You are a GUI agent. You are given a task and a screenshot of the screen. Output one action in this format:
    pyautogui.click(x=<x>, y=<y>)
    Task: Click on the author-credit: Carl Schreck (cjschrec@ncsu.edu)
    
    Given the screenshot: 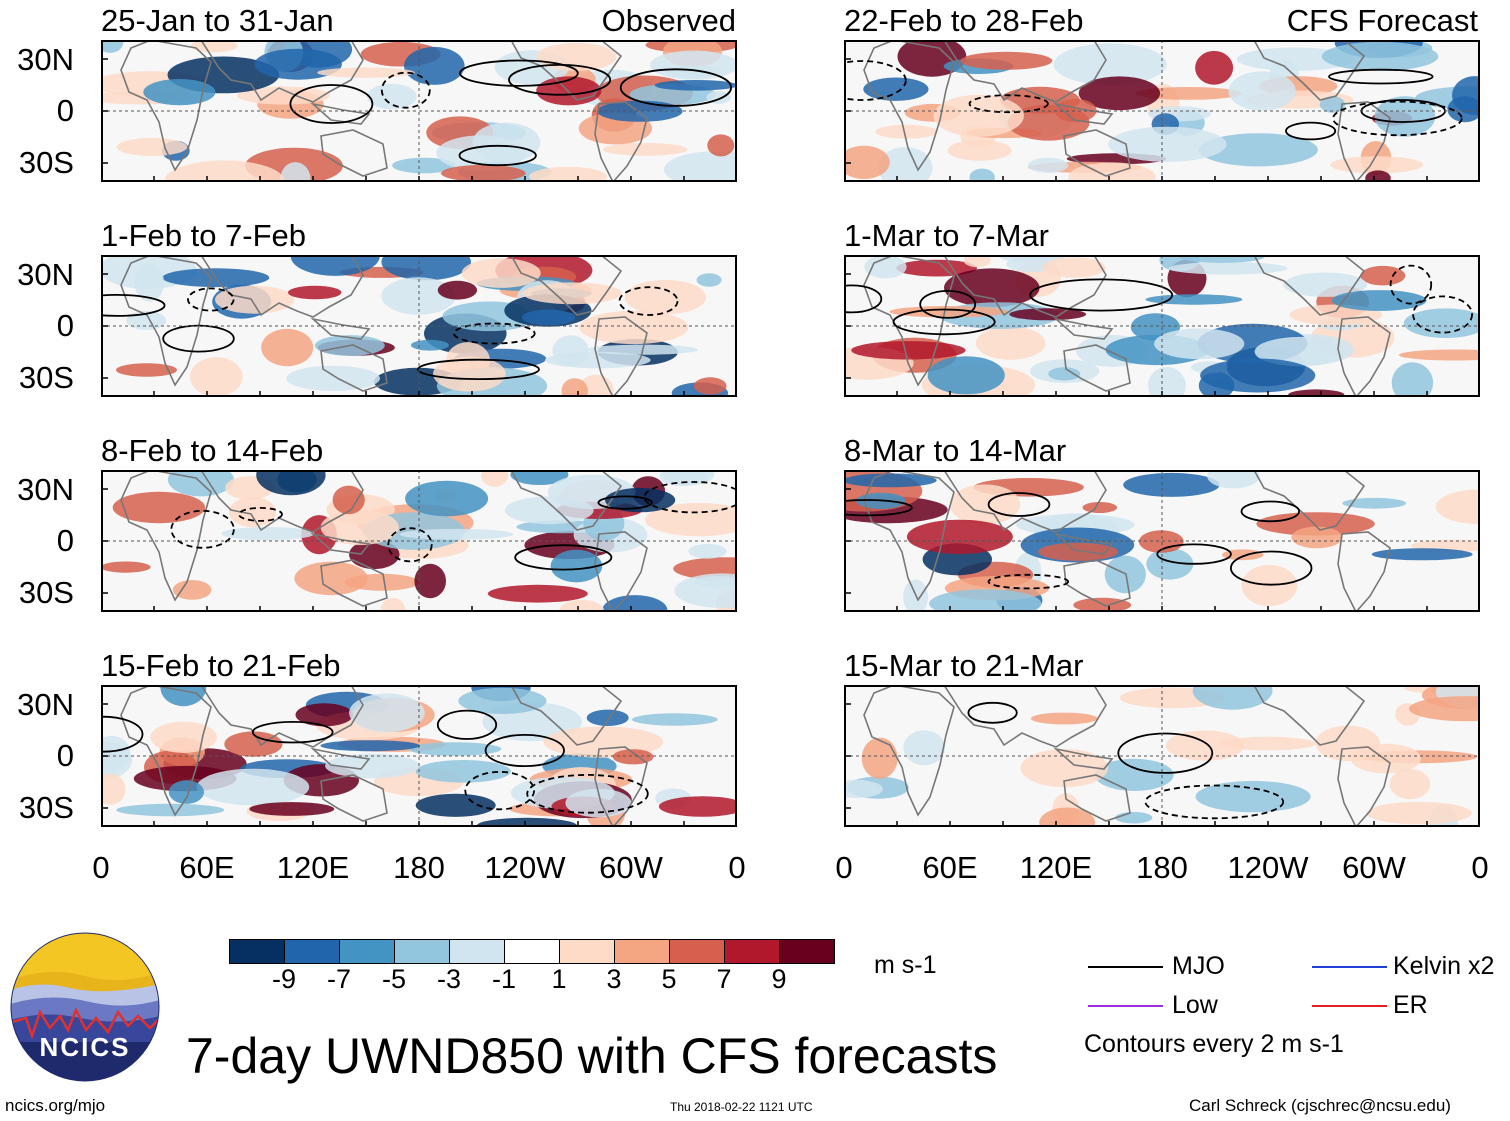 What is the action you would take?
    pyautogui.click(x=1320, y=1105)
    